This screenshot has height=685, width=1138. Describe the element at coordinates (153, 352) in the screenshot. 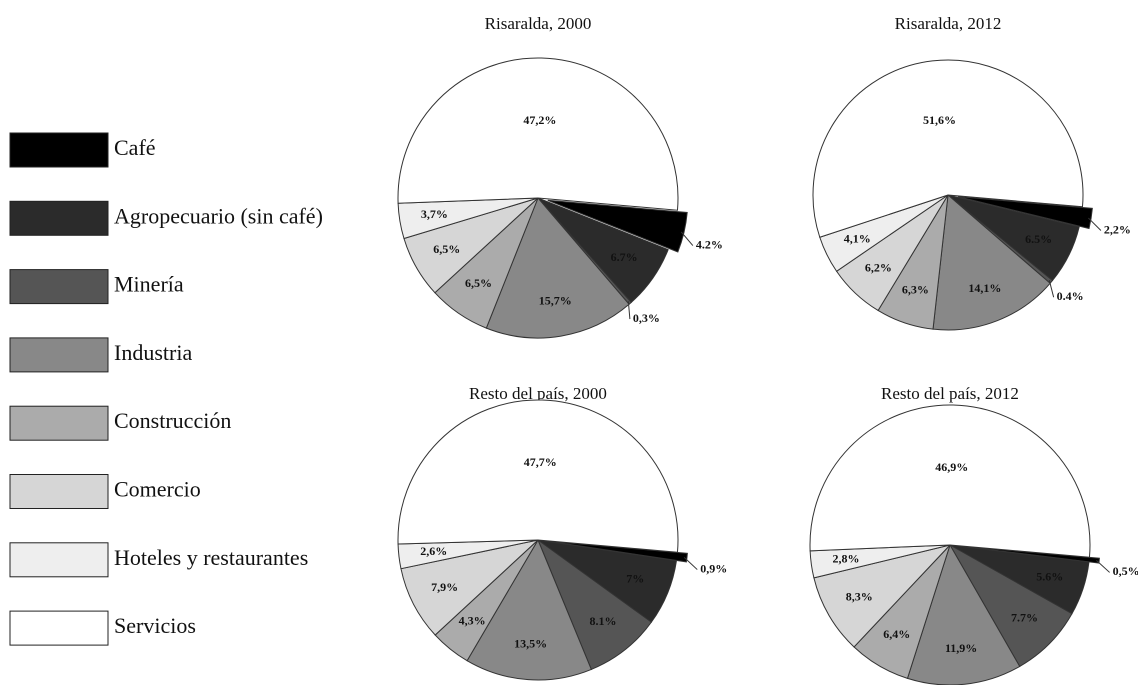

I see `legend-label: Industria` at that location.